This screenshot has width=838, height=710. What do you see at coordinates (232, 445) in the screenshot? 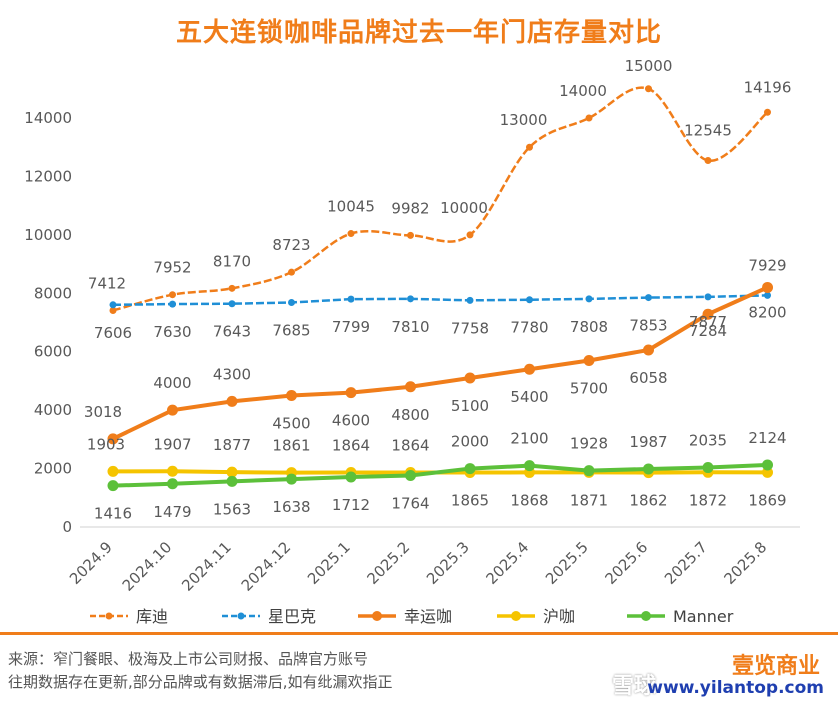
I see `data-label-huka: 1877` at bounding box center [232, 445].